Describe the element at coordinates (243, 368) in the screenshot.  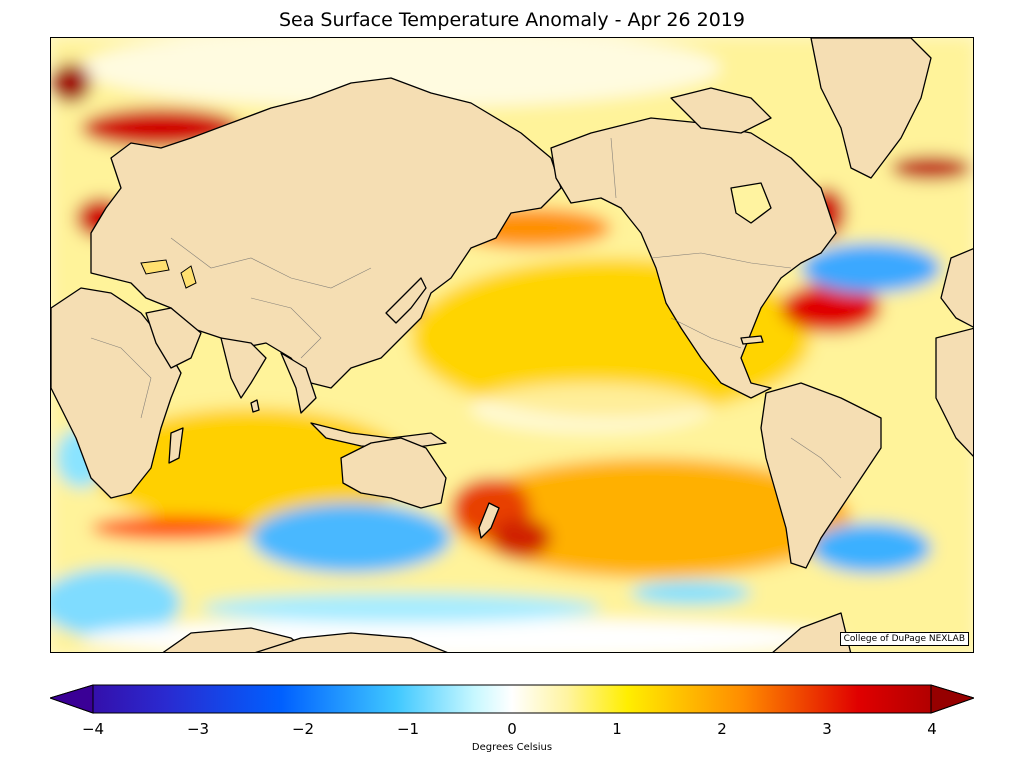
I see `landmass-india` at that location.